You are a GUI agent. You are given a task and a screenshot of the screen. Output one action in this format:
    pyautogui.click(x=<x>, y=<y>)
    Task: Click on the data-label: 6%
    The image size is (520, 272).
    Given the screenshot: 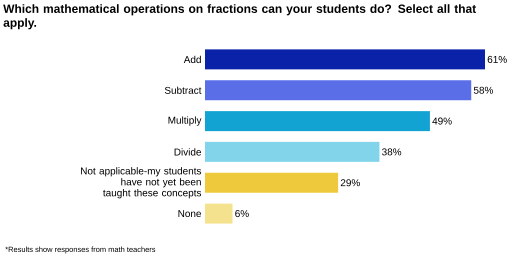 What is the action you would take?
    pyautogui.click(x=242, y=214)
    